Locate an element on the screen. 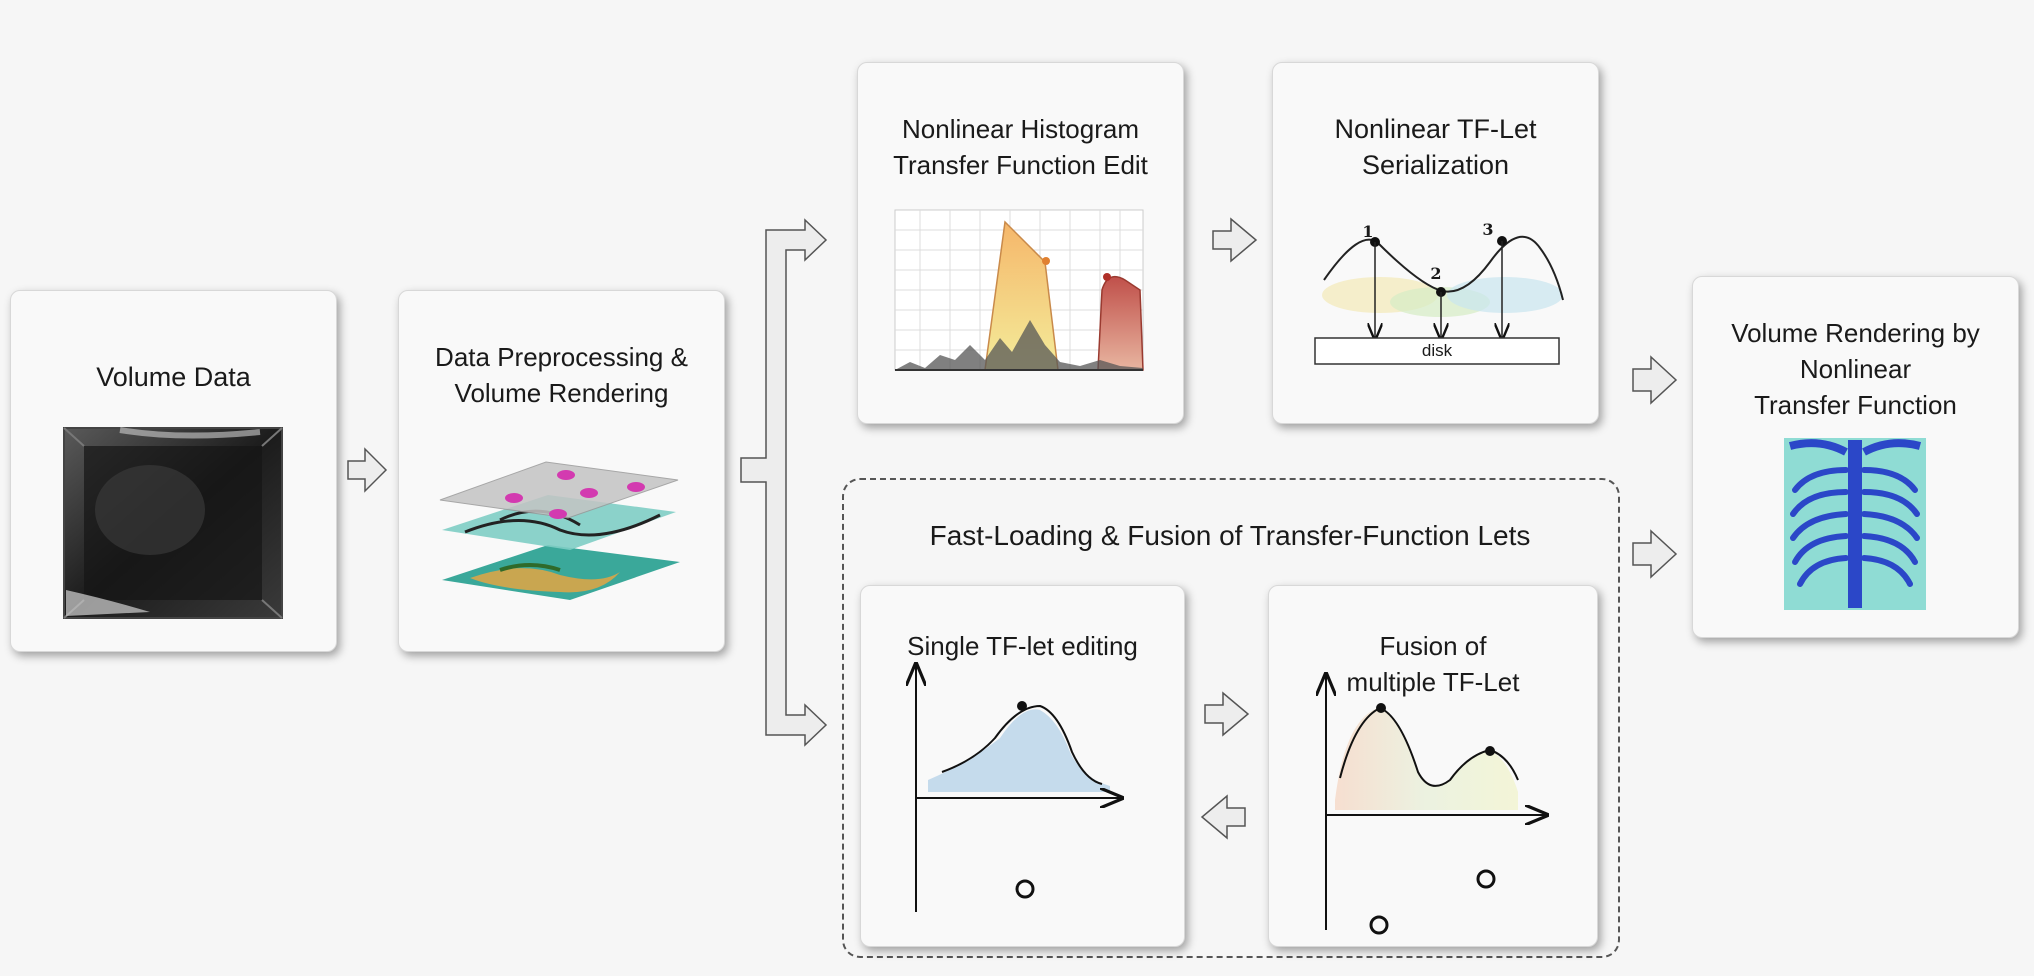  disk-block is located at coordinates (1437, 351).